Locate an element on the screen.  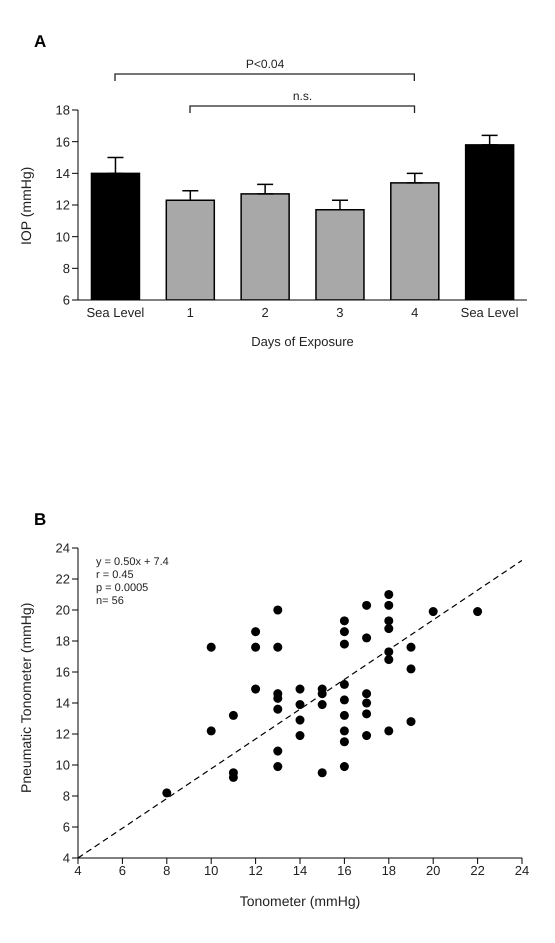
x-tick-label: 2 is located at coordinates (265, 312).